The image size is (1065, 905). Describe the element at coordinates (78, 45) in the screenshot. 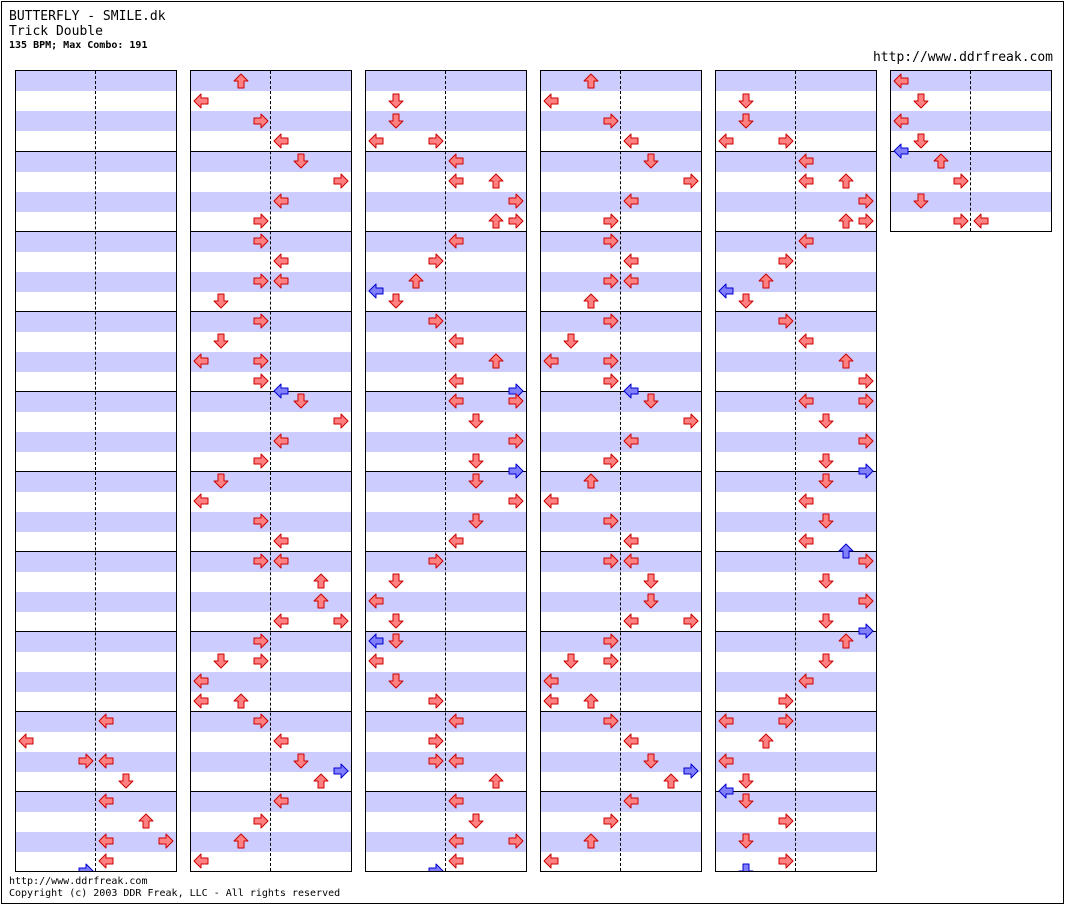

I see `bpm-combo-info: 135 BPM; Max Combo: 191` at that location.